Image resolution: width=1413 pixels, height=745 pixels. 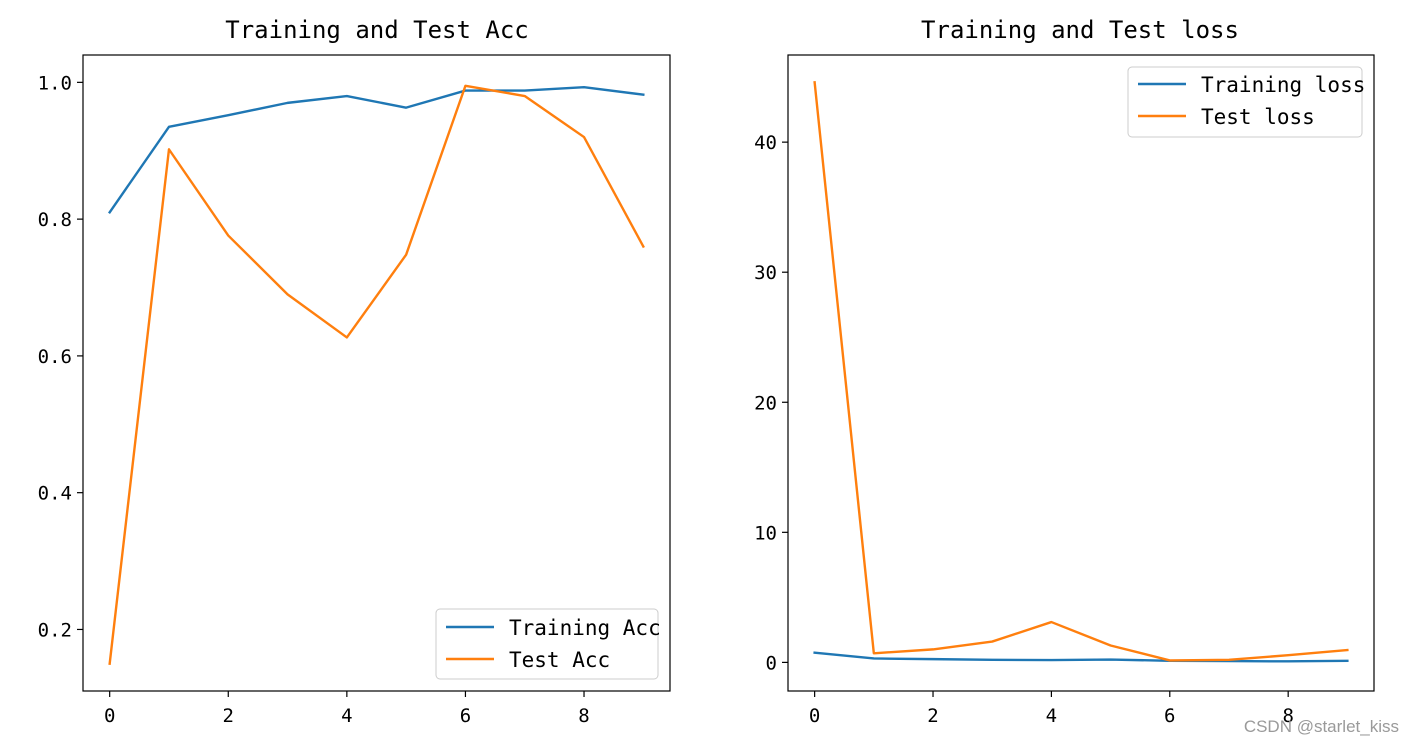 What do you see at coordinates (583, 716) in the screenshot?
I see `acc-x-tick-label: 8` at bounding box center [583, 716].